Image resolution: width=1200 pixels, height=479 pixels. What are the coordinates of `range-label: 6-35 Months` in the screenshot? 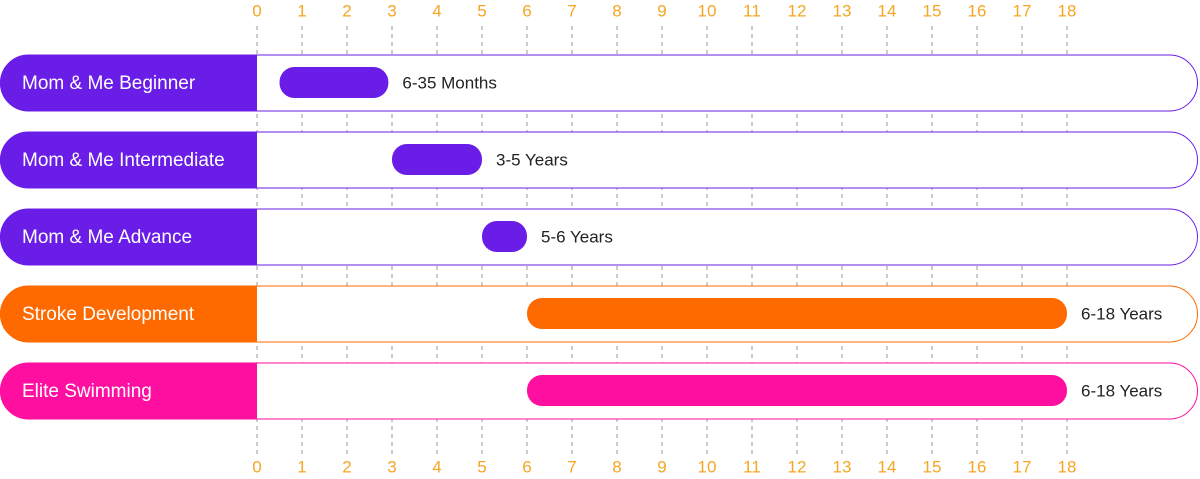 It's located at (449, 82).